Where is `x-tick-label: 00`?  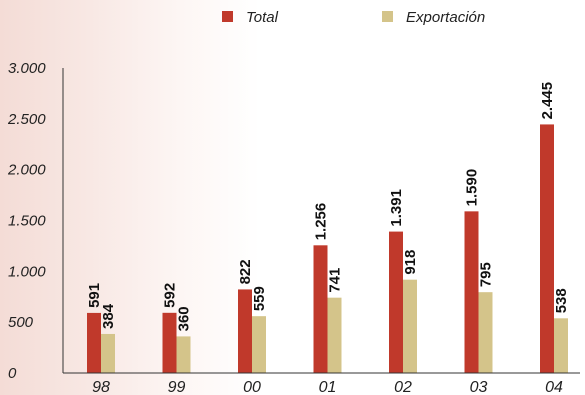 x-tick-label: 00 is located at coordinates (252, 387).